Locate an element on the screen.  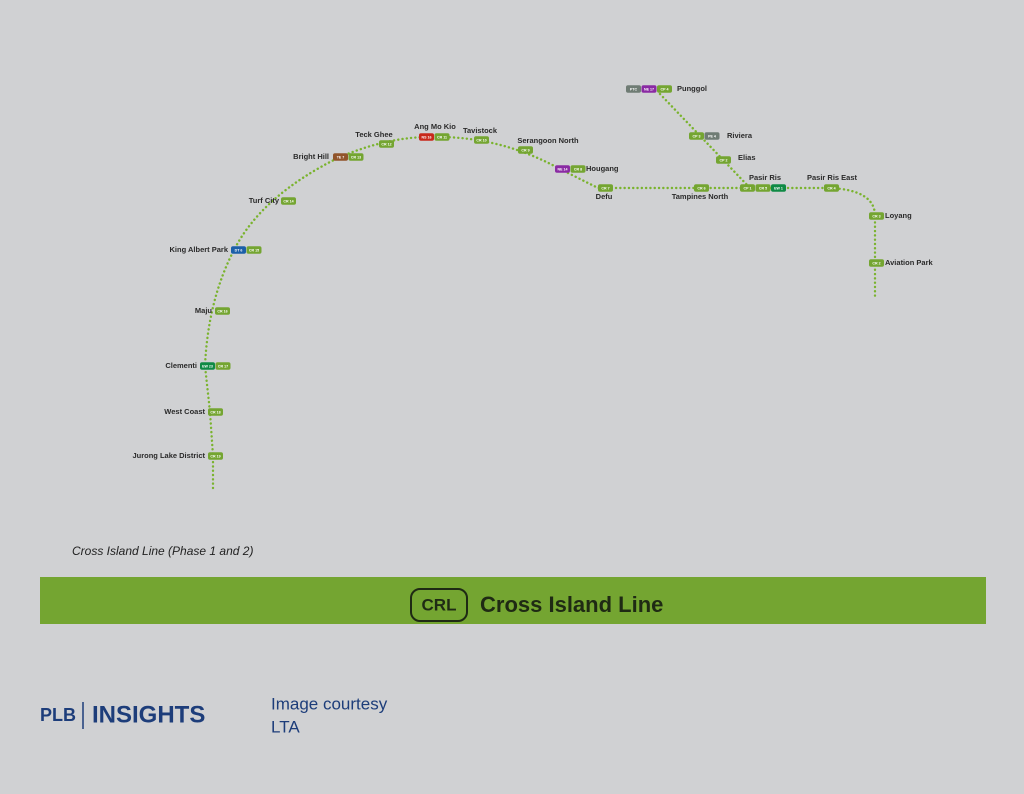
station-code: CR 8 is located at coordinates (578, 169).